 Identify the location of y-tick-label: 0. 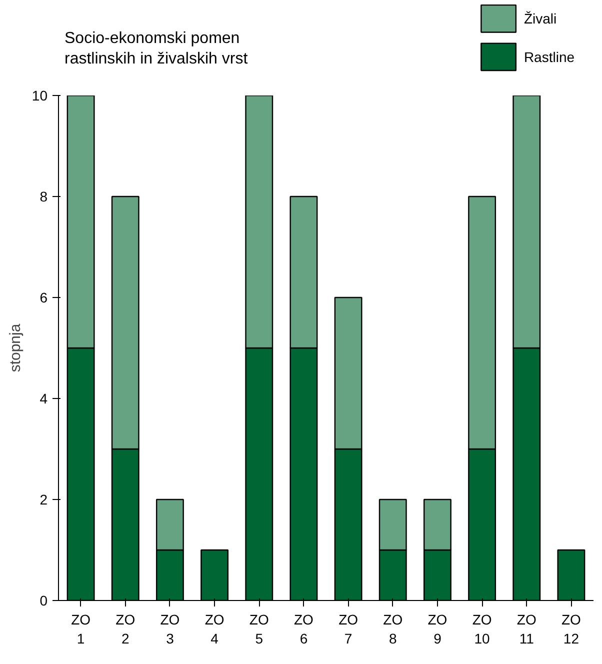
(44, 600).